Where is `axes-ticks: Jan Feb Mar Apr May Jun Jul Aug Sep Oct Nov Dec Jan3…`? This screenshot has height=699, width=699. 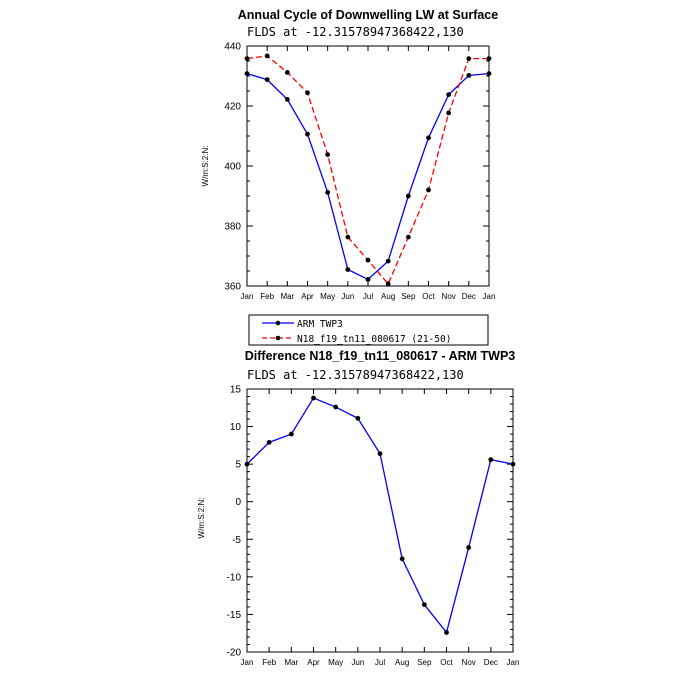 axes-ticks: Jan Feb Mar Apr May Jun Jul Aug Sep Oct Nov Dec Jan3… is located at coordinates (359, 172).